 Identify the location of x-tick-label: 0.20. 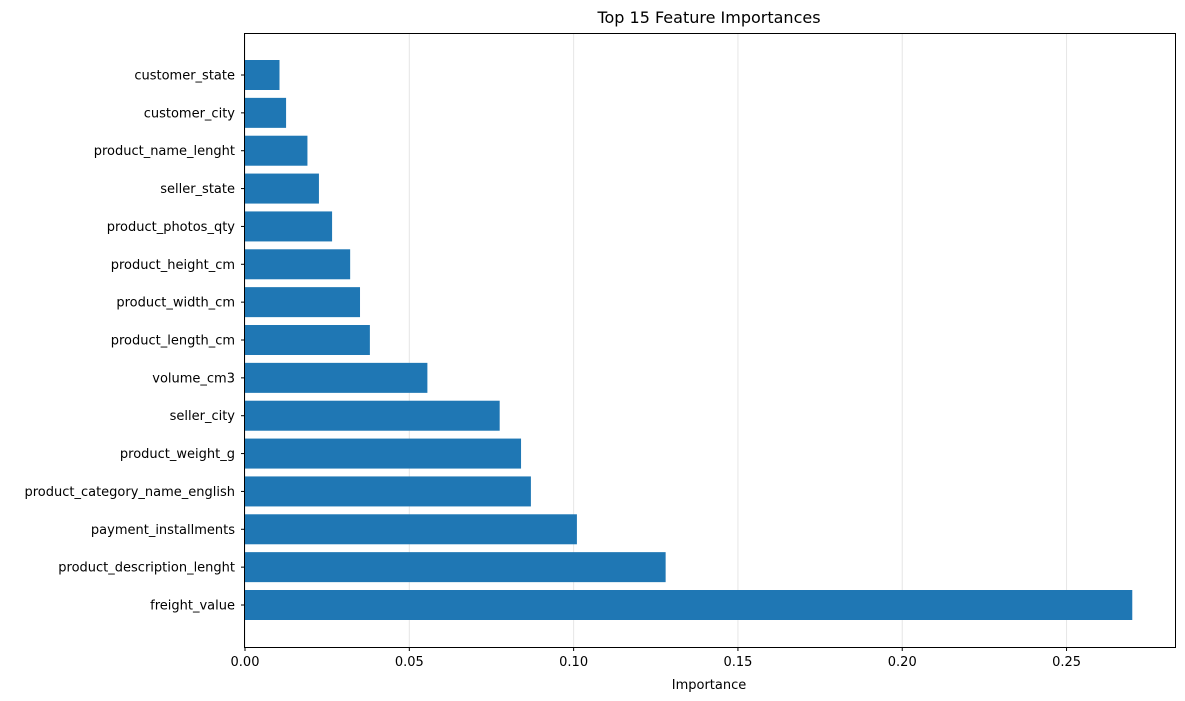
(902, 662).